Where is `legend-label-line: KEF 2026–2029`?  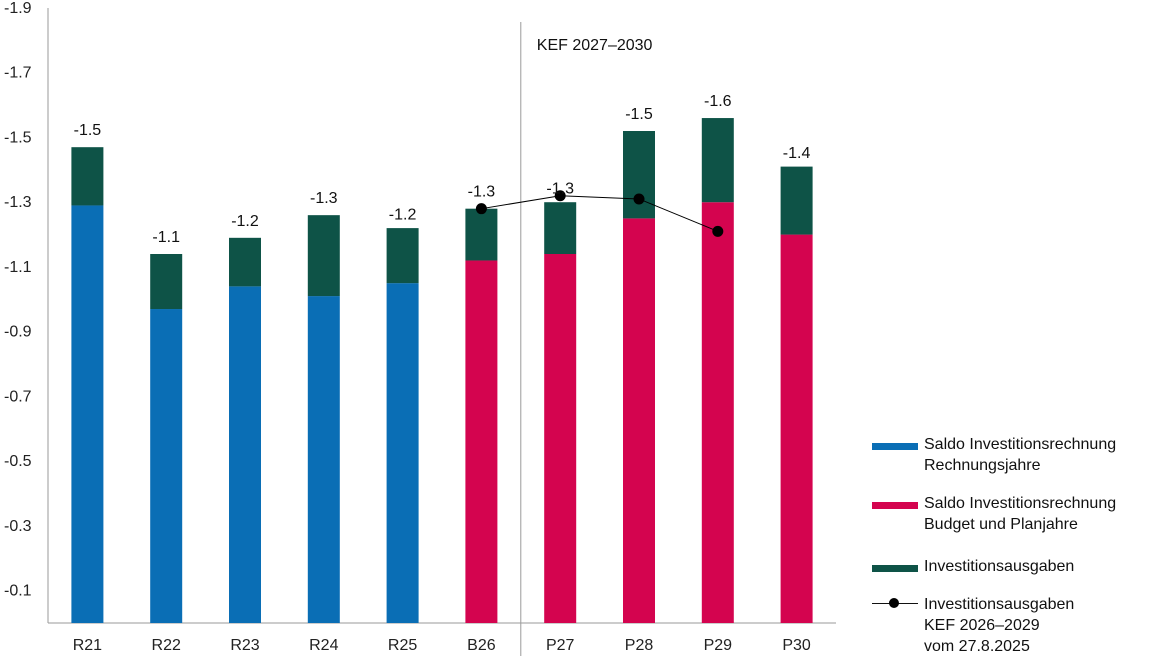
legend-label-line: KEF 2026–2029 is located at coordinates (982, 625).